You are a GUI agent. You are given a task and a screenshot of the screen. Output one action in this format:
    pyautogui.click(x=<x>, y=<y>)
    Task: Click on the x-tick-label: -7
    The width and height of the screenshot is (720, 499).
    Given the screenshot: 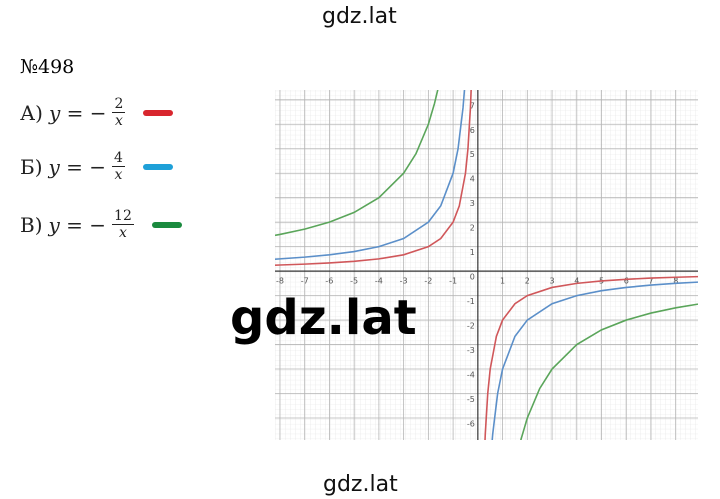 What is the action you would take?
    pyautogui.click(x=305, y=281)
    